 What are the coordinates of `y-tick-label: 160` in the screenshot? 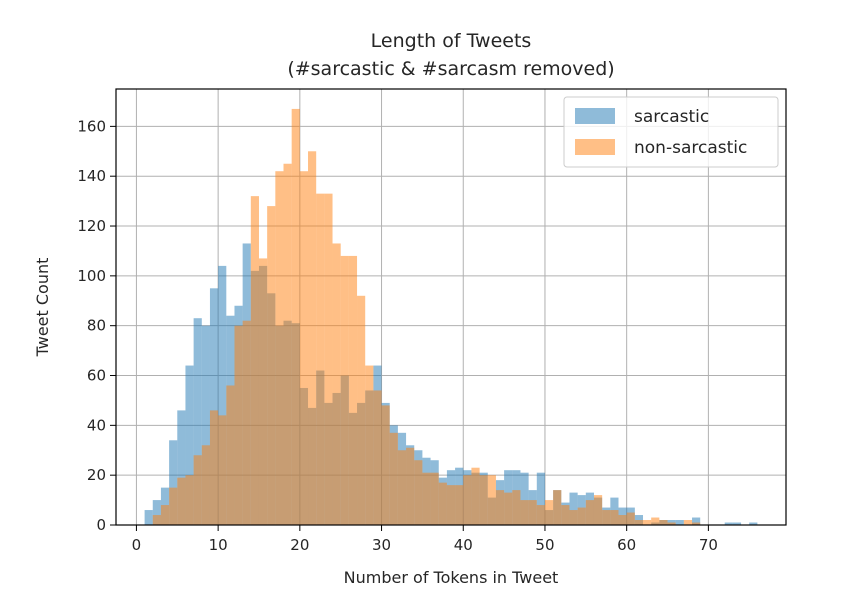 It's located at (91, 126).